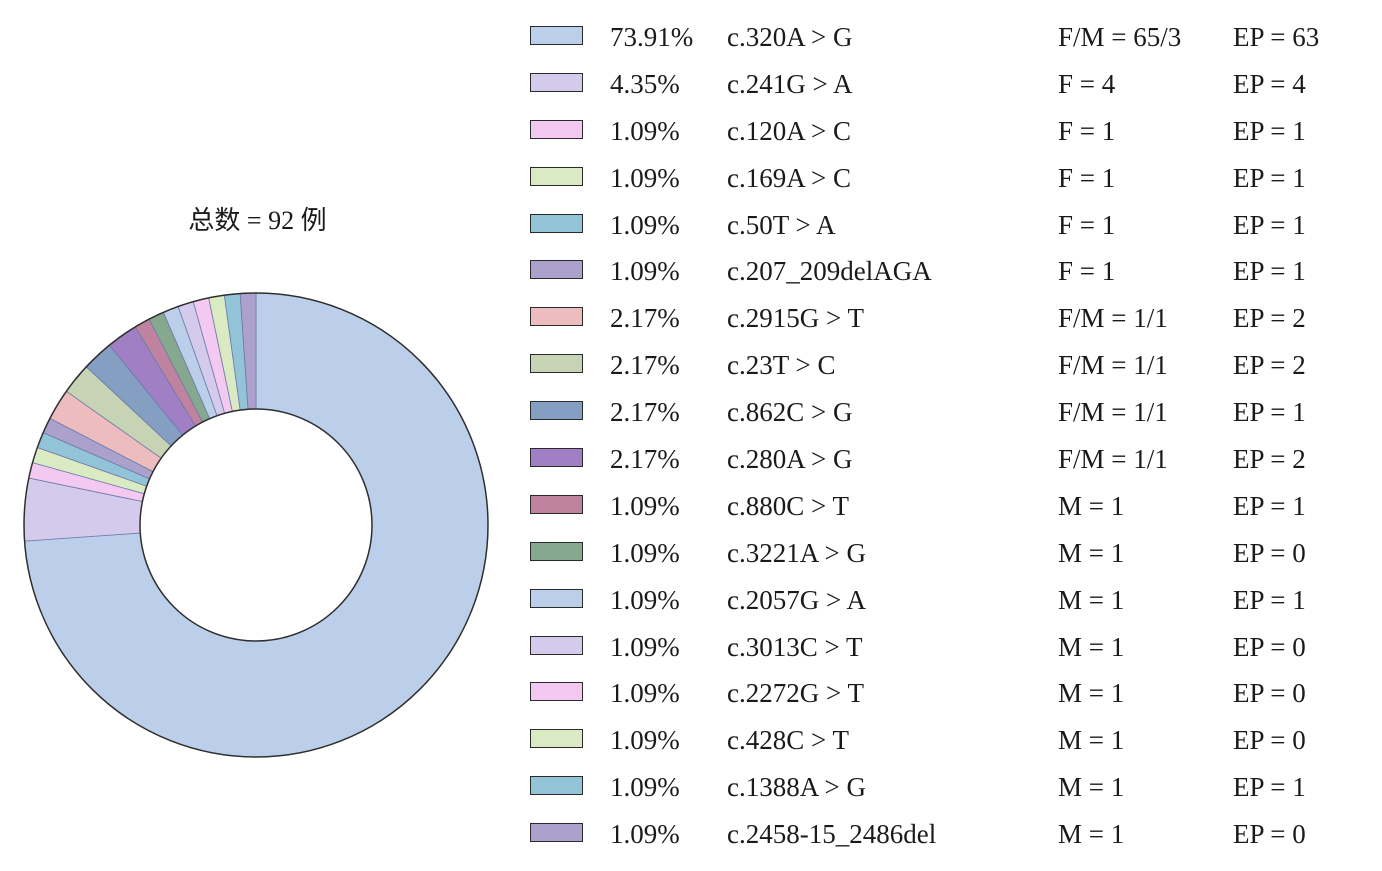  I want to click on legend-mutation: c.2915G > T, so click(795, 318).